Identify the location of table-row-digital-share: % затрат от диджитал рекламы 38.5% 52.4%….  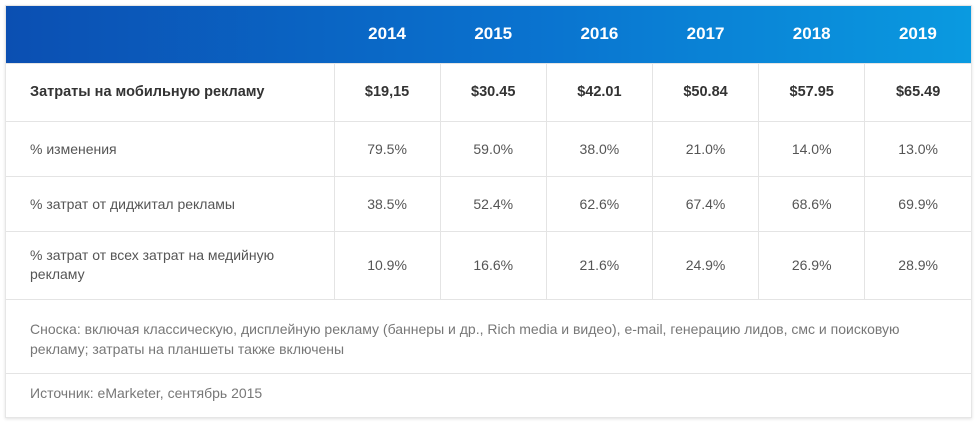
(488, 203).